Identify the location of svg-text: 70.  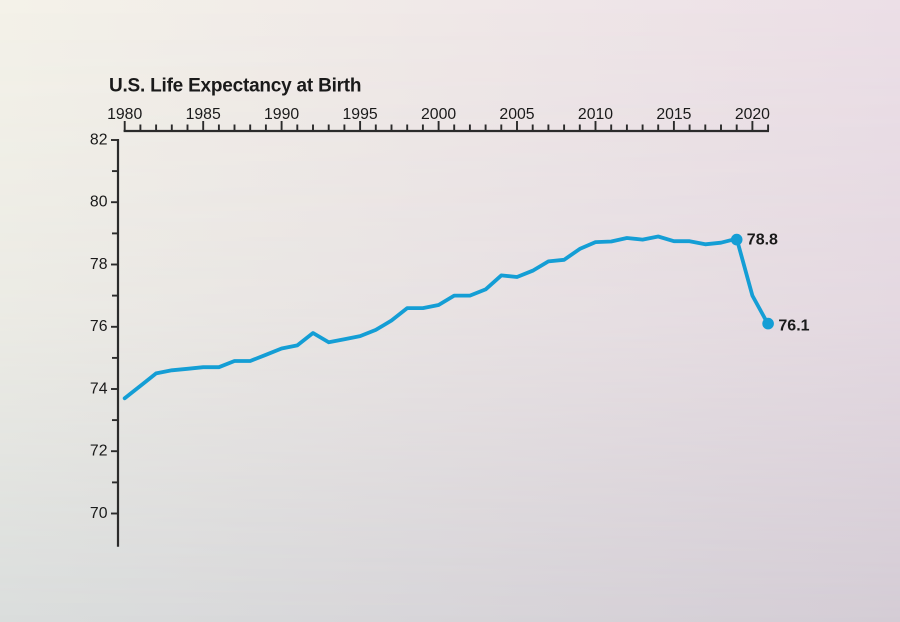
(99, 513).